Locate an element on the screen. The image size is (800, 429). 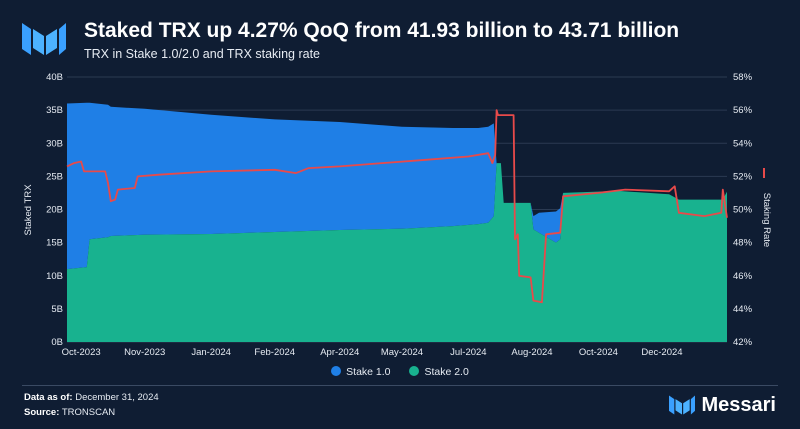
legend-swatch-stake2 is located at coordinates (414, 371).